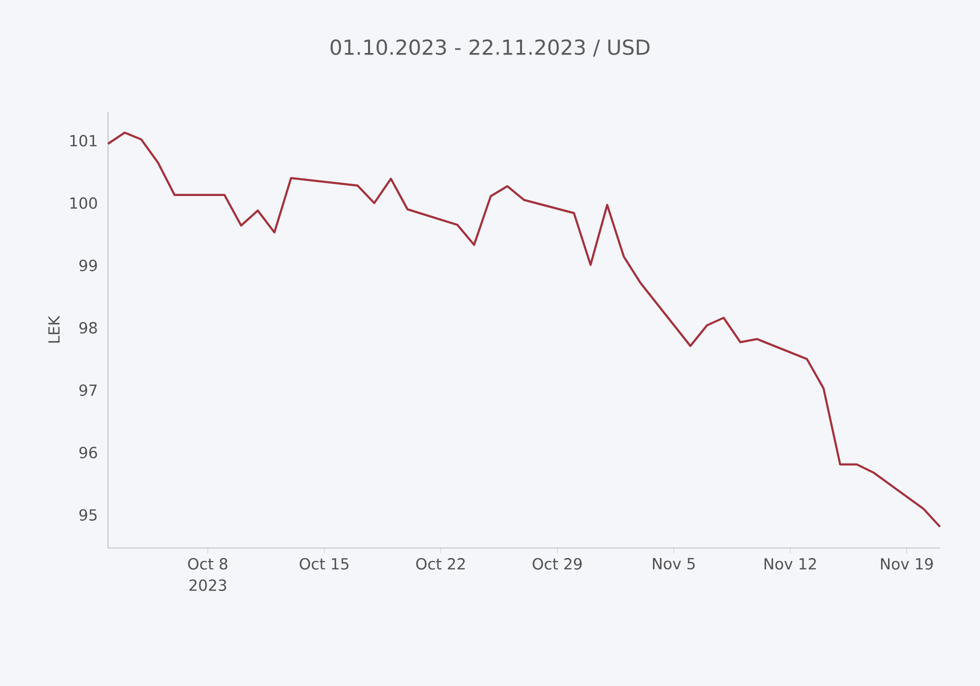  What do you see at coordinates (88, 266) in the screenshot?
I see `y-tick-label: 99` at bounding box center [88, 266].